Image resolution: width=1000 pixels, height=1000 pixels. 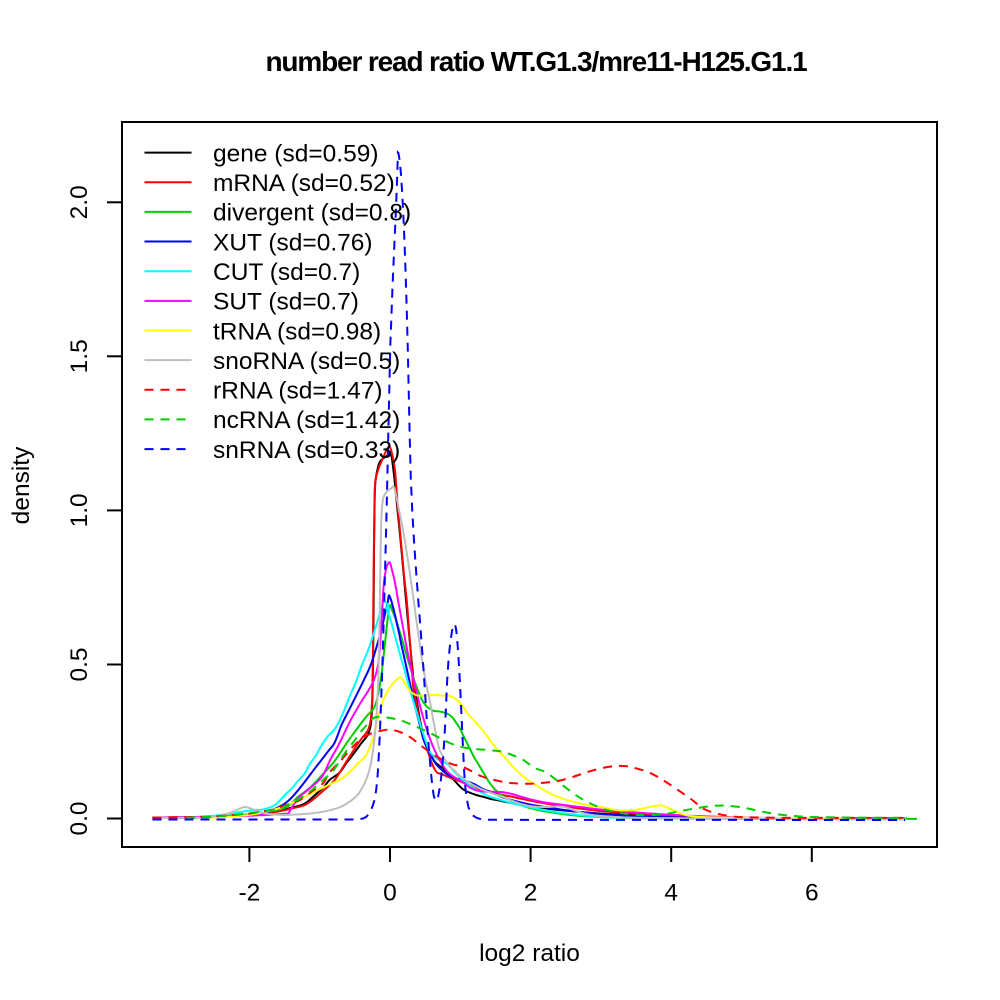 I want to click on svg-text: log2 ratio, so click(x=529, y=953).